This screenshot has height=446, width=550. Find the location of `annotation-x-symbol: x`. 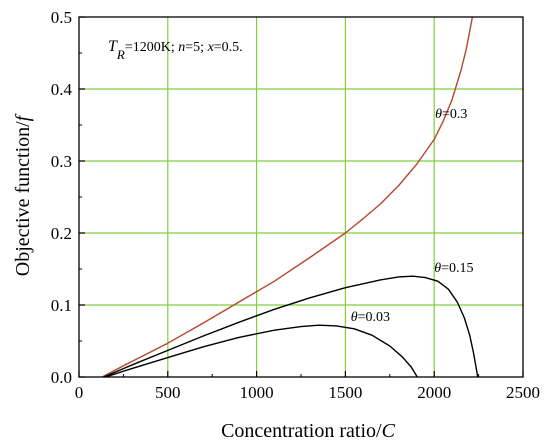

annotation-x-symbol: x is located at coordinates (211, 47).